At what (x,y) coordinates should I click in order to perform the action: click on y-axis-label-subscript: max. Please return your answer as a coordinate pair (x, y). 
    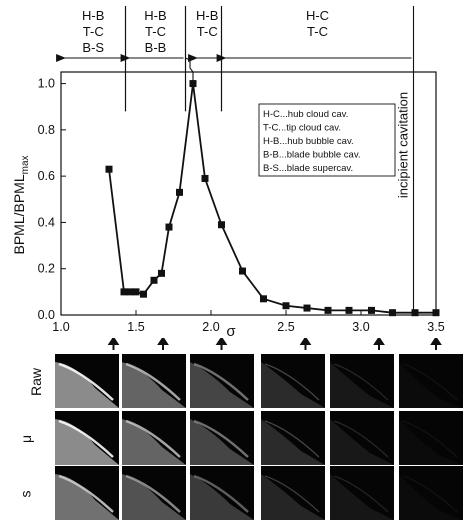
    Looking at the image, I should click on (25, 164).